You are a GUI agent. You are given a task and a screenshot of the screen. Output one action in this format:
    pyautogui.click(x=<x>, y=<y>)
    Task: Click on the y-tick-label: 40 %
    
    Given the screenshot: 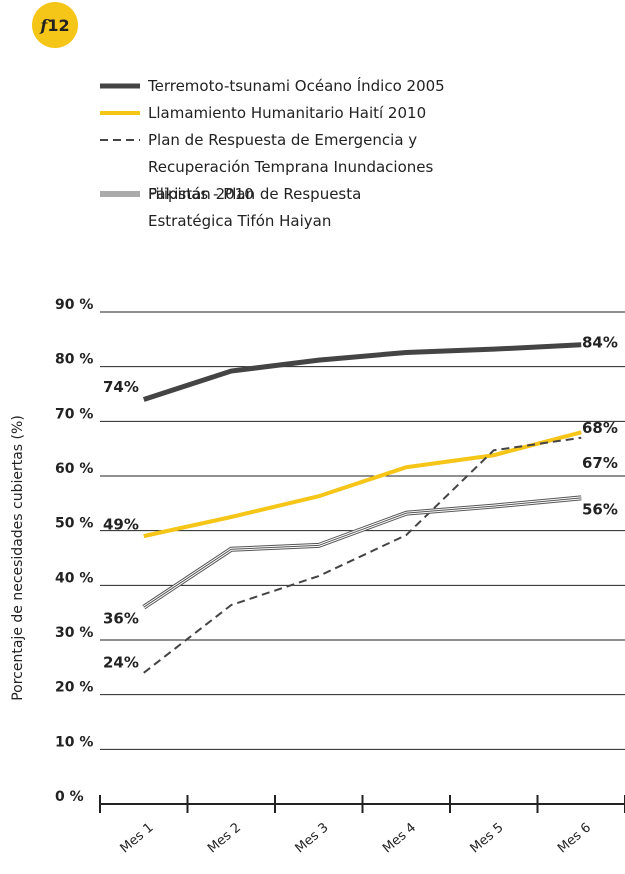 What is the action you would take?
    pyautogui.click(x=74, y=578)
    